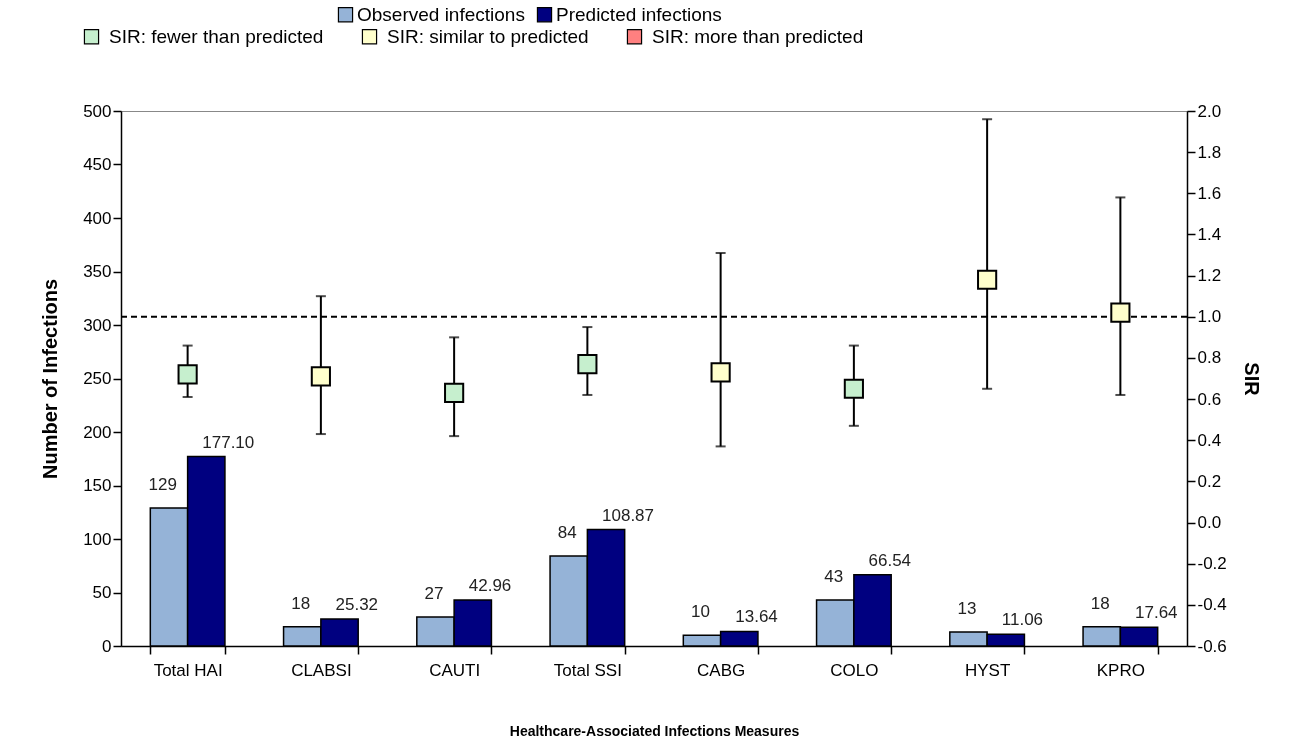 The width and height of the screenshot is (1294, 748). Describe the element at coordinates (1209, 481) in the screenshot. I see `y2-tick-label: 0.2` at that location.